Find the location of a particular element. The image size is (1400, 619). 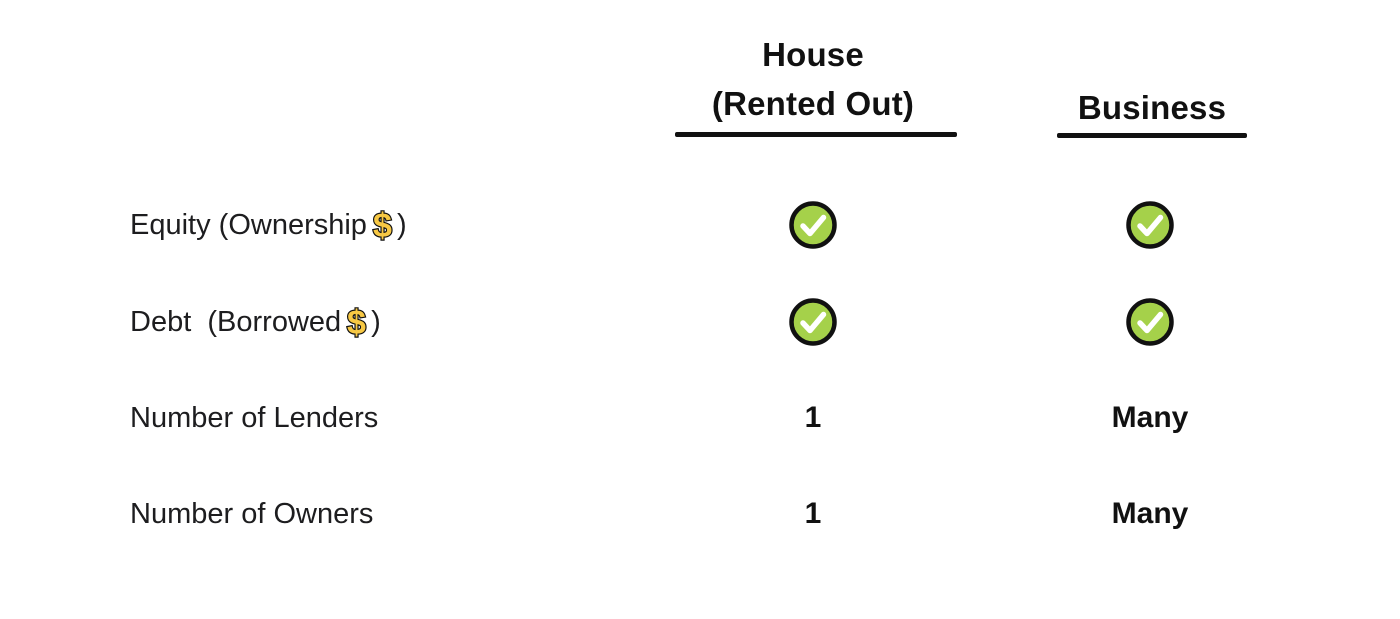

cell-owners-business-value: Many is located at coordinates (1150, 513).